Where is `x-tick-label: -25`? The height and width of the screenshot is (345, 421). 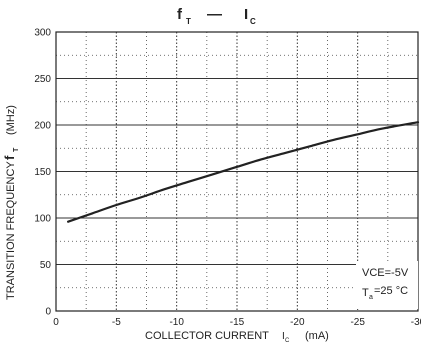
x-tick-label: -25 is located at coordinates (357, 322).